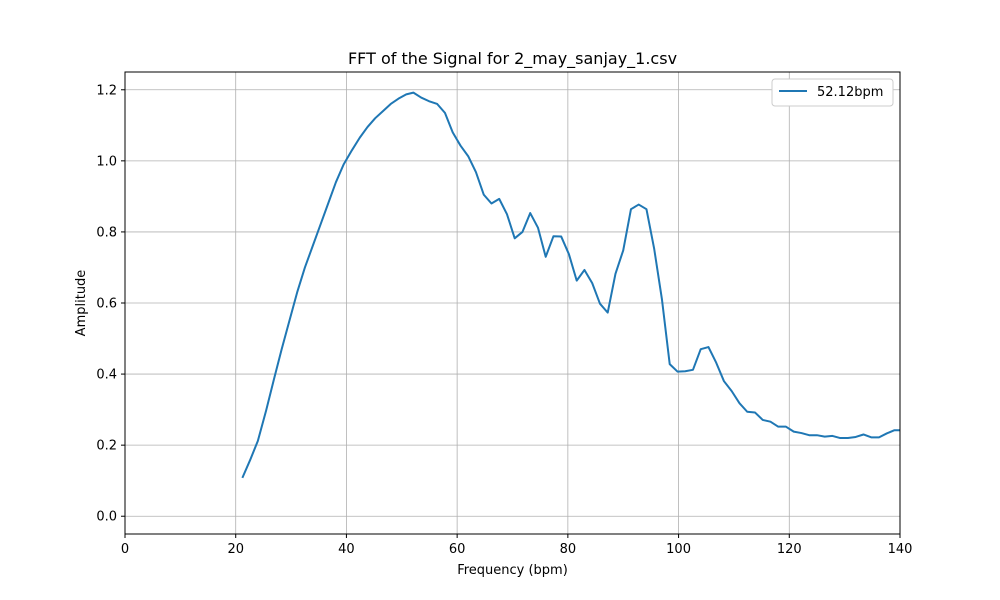 Image resolution: width=1000 pixels, height=600 pixels. Describe the element at coordinates (346, 549) in the screenshot. I see `x-tick-label: 40` at that location.